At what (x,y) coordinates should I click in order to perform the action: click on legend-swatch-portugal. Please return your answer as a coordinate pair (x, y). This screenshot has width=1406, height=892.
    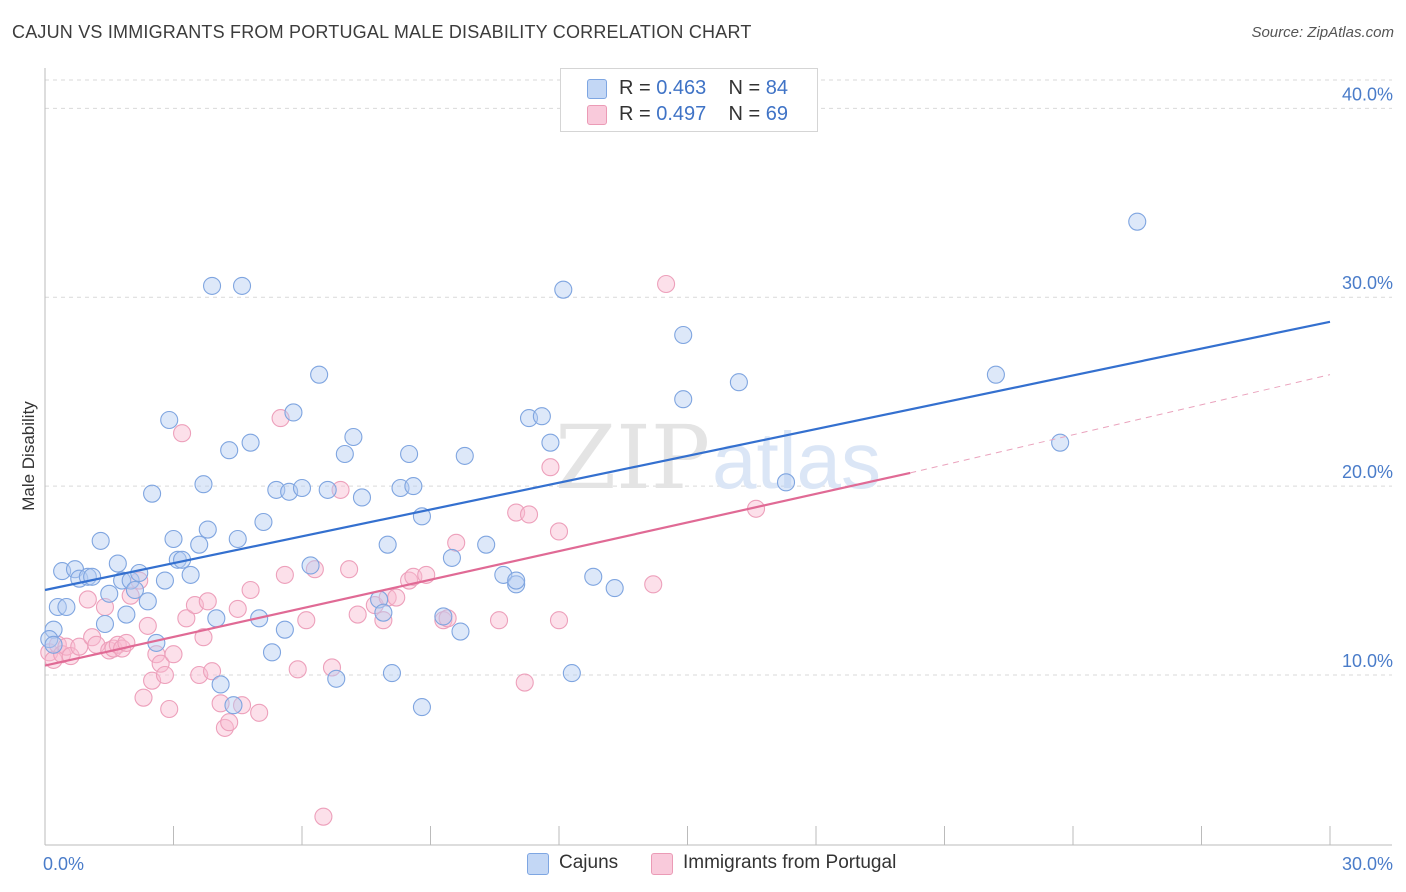
    Looking at the image, I should click on (597, 115).